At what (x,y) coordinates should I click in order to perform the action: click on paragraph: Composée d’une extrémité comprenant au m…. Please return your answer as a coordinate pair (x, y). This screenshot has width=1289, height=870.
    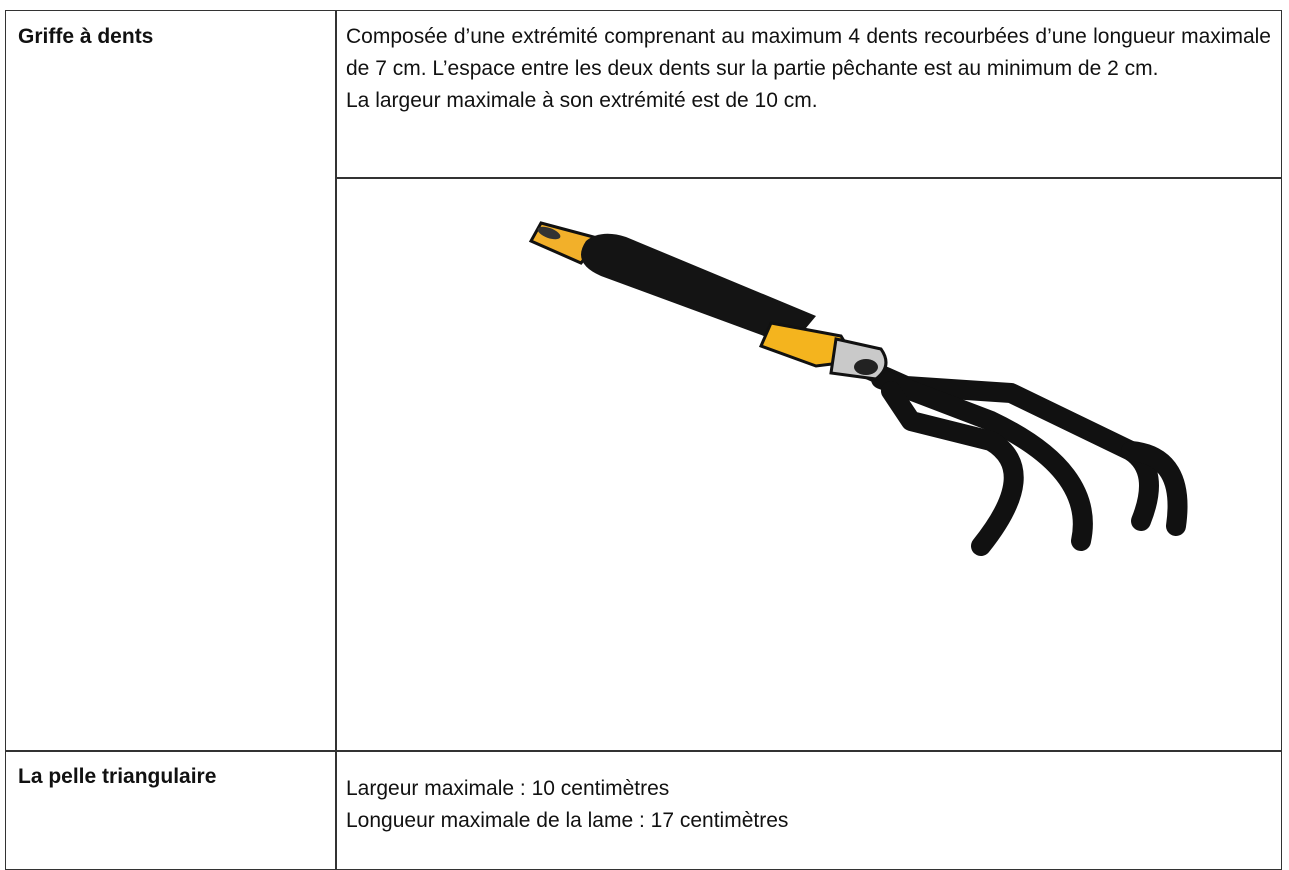
    Looking at the image, I should click on (808, 52).